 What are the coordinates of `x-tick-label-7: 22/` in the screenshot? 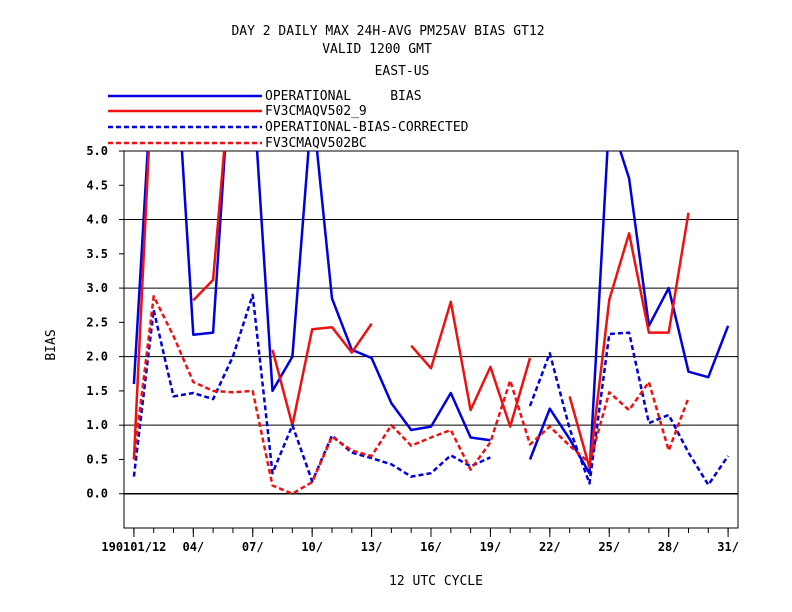 It's located at (550, 547).